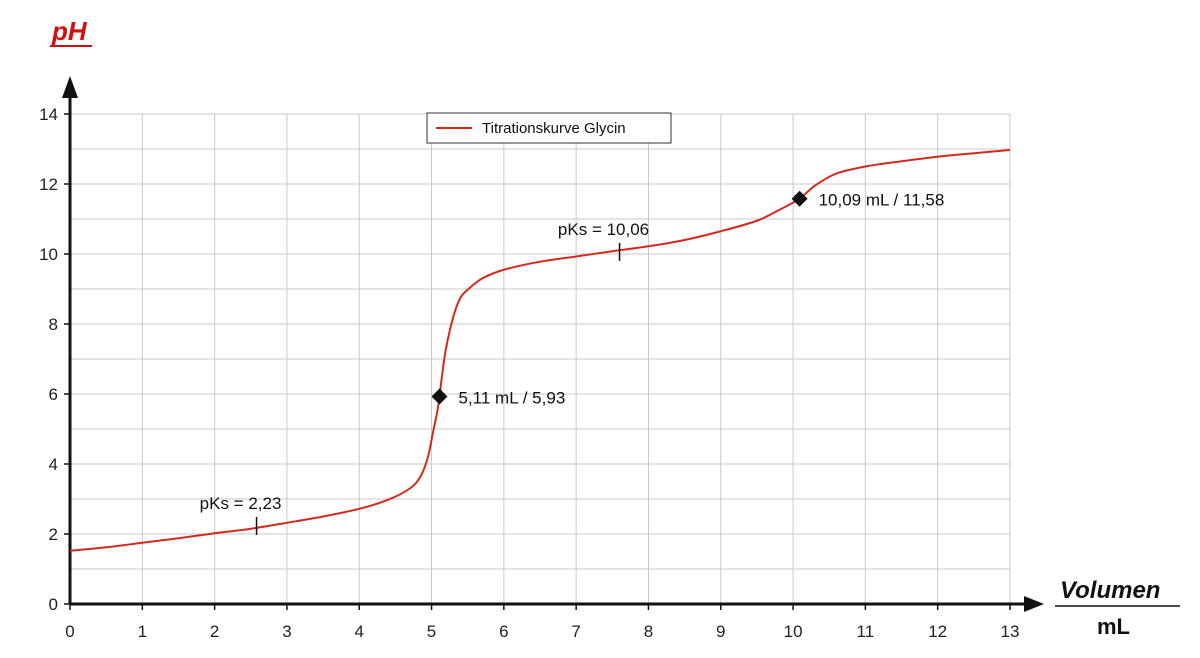 The height and width of the screenshot is (658, 1200). I want to click on x-tick-label: 2, so click(214, 631).